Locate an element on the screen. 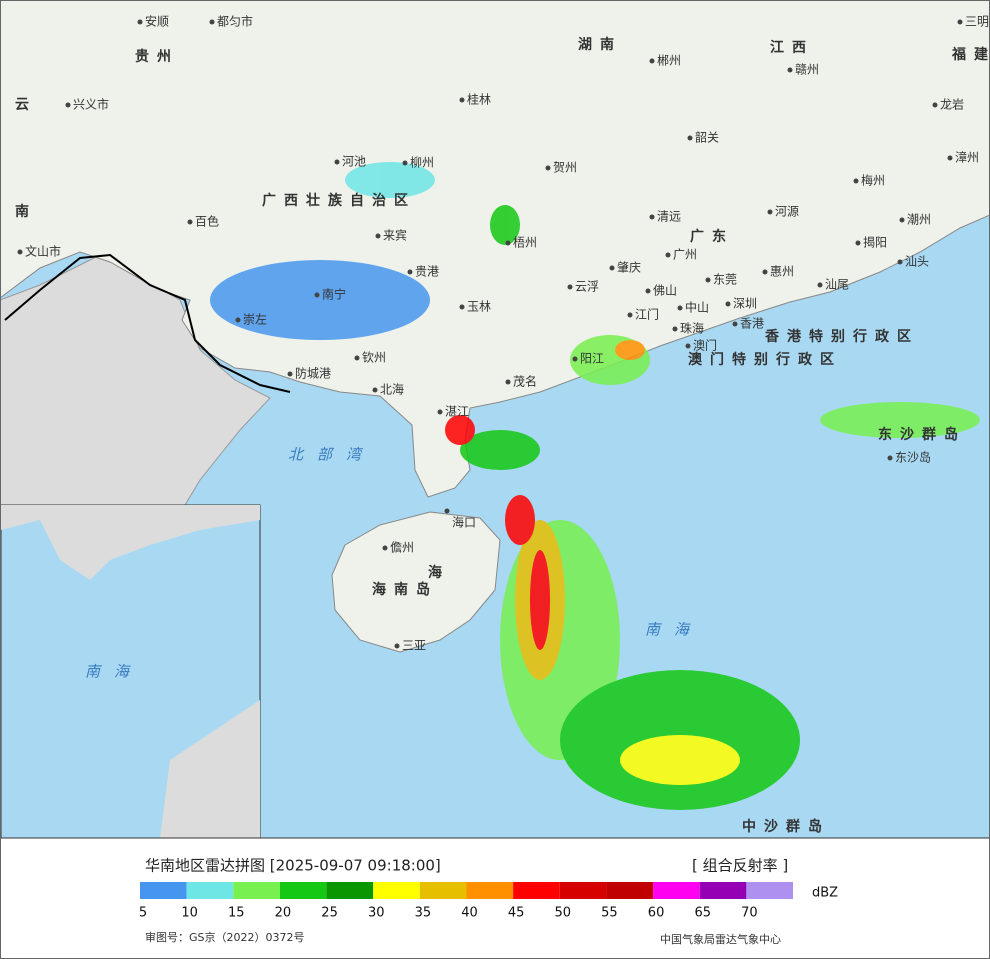 The width and height of the screenshot is (990, 959). city-label: 惠州 is located at coordinates (782, 272).